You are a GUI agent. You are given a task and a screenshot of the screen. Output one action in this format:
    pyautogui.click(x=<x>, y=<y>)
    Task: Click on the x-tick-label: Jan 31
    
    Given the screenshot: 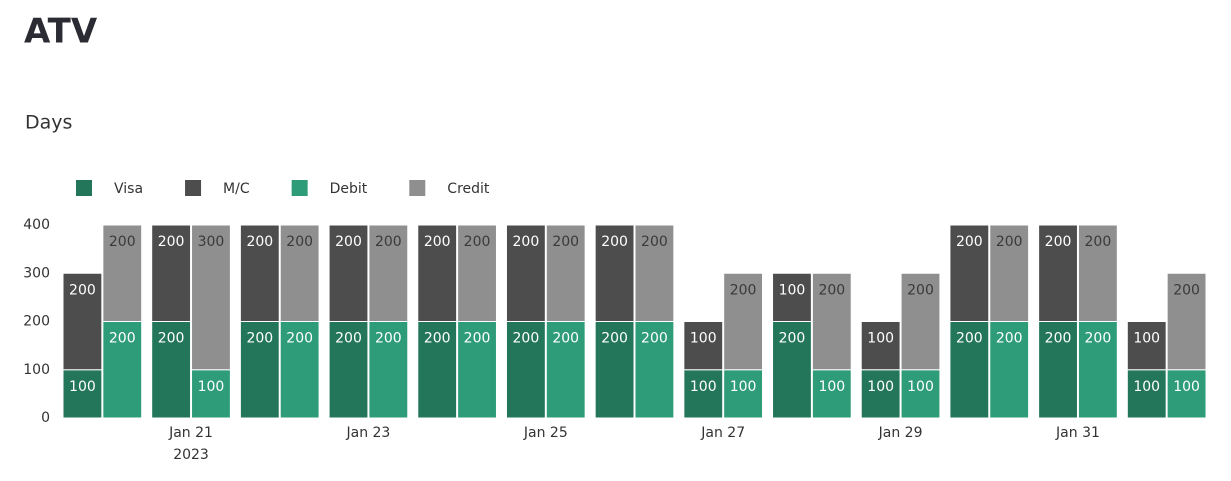 What is the action you would take?
    pyautogui.click(x=1077, y=433)
    